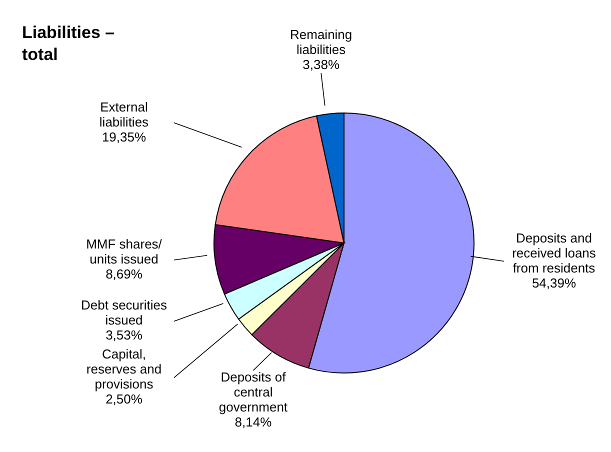 The height and width of the screenshot is (452, 611). What do you see at coordinates (124, 274) in the screenshot?
I see `data-label: 8,69%` at bounding box center [124, 274].